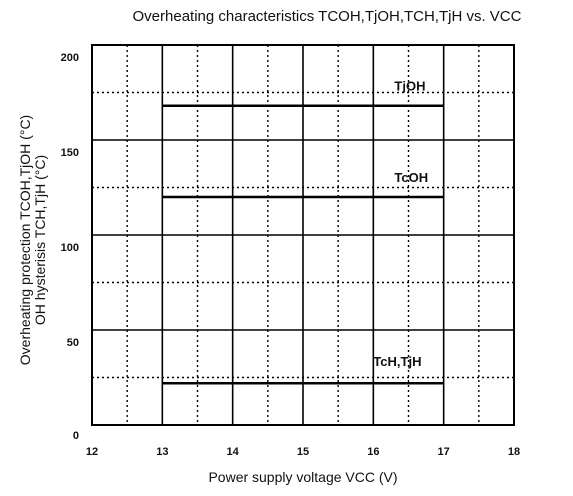 This screenshot has height=496, width=573. I want to click on y-tick-label: 100, so click(70, 248).